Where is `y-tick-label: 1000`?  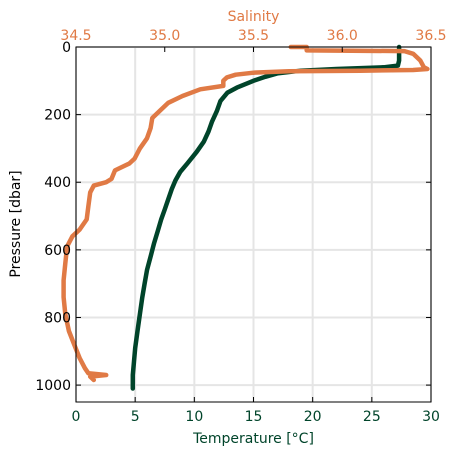 y-tick-label: 1000 is located at coordinates (53, 386).